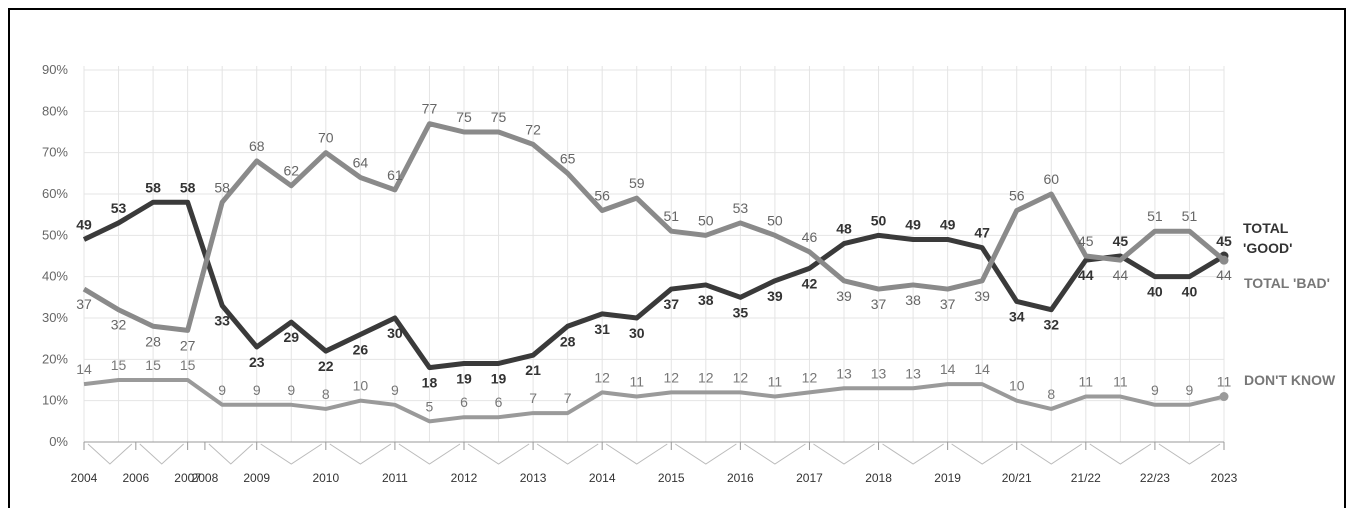 The height and width of the screenshot is (508, 1356). Describe the element at coordinates (1051, 179) in the screenshot. I see `data-label: 60` at that location.